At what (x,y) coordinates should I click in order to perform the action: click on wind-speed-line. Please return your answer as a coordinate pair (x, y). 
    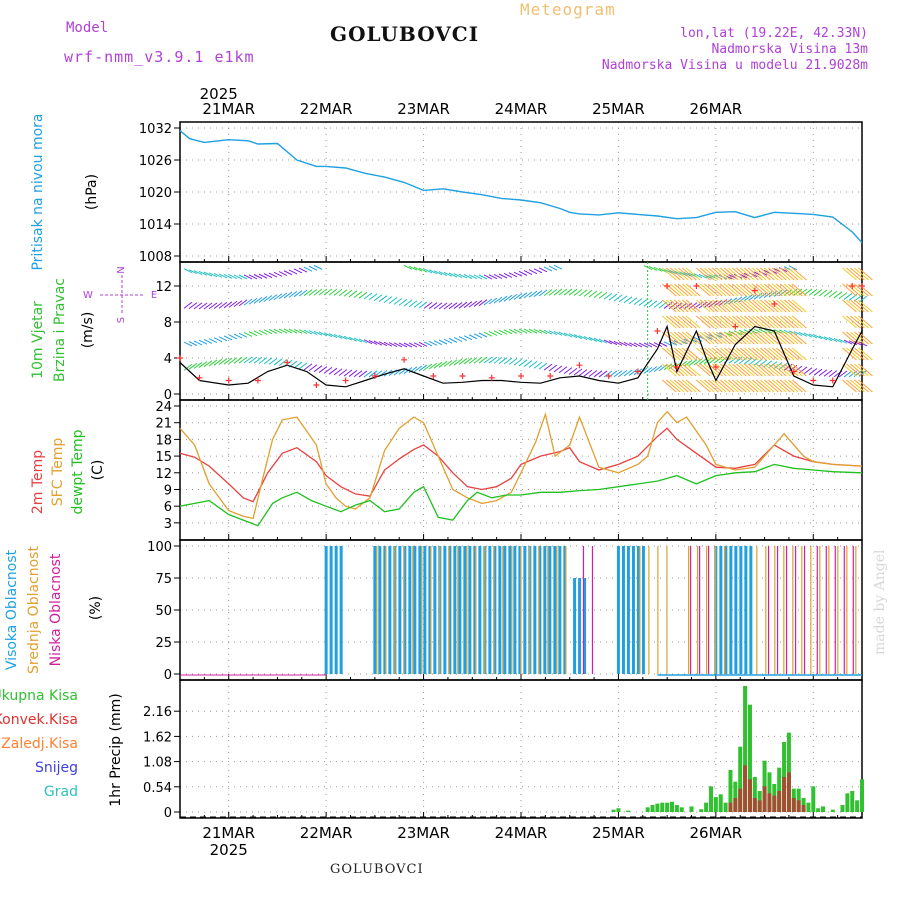
    Looking at the image, I should click on (521, 356).